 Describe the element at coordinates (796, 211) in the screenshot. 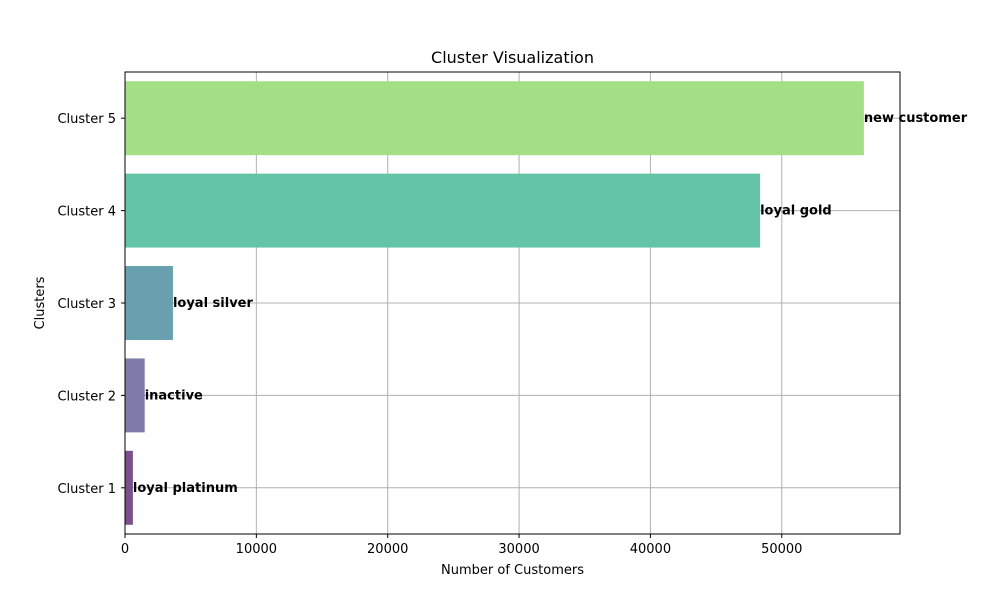

I see `bar-label: loyal gold` at that location.